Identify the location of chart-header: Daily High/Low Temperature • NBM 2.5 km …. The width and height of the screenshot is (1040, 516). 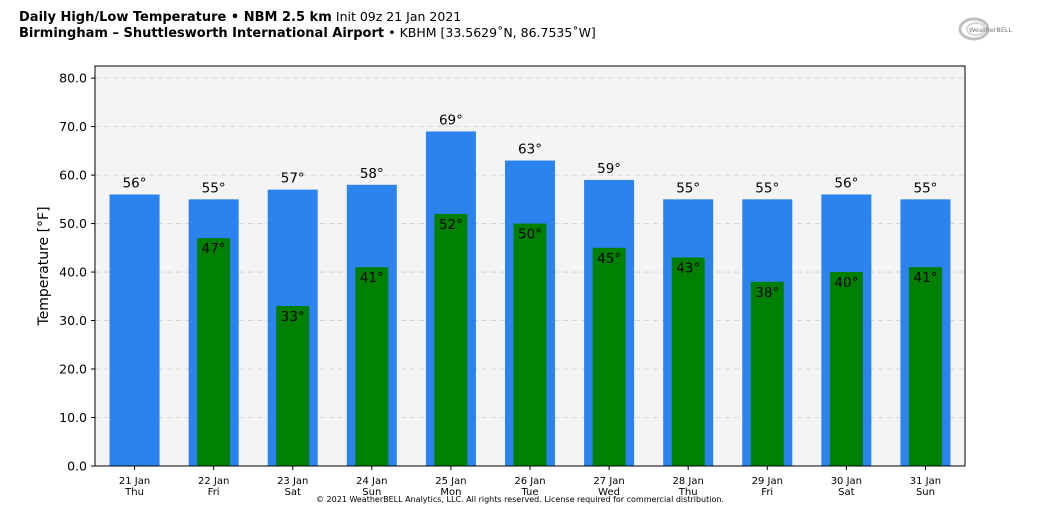
(307, 25).